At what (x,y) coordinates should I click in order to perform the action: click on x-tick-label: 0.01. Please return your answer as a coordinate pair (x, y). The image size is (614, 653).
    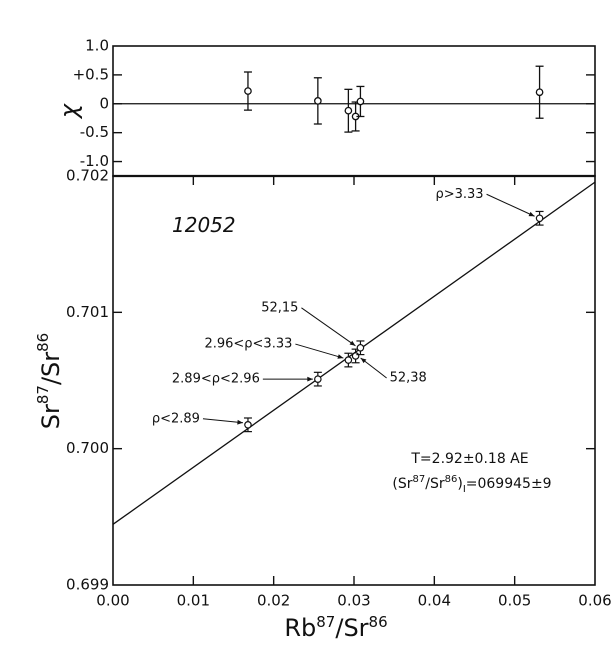
    Looking at the image, I should click on (193, 601).